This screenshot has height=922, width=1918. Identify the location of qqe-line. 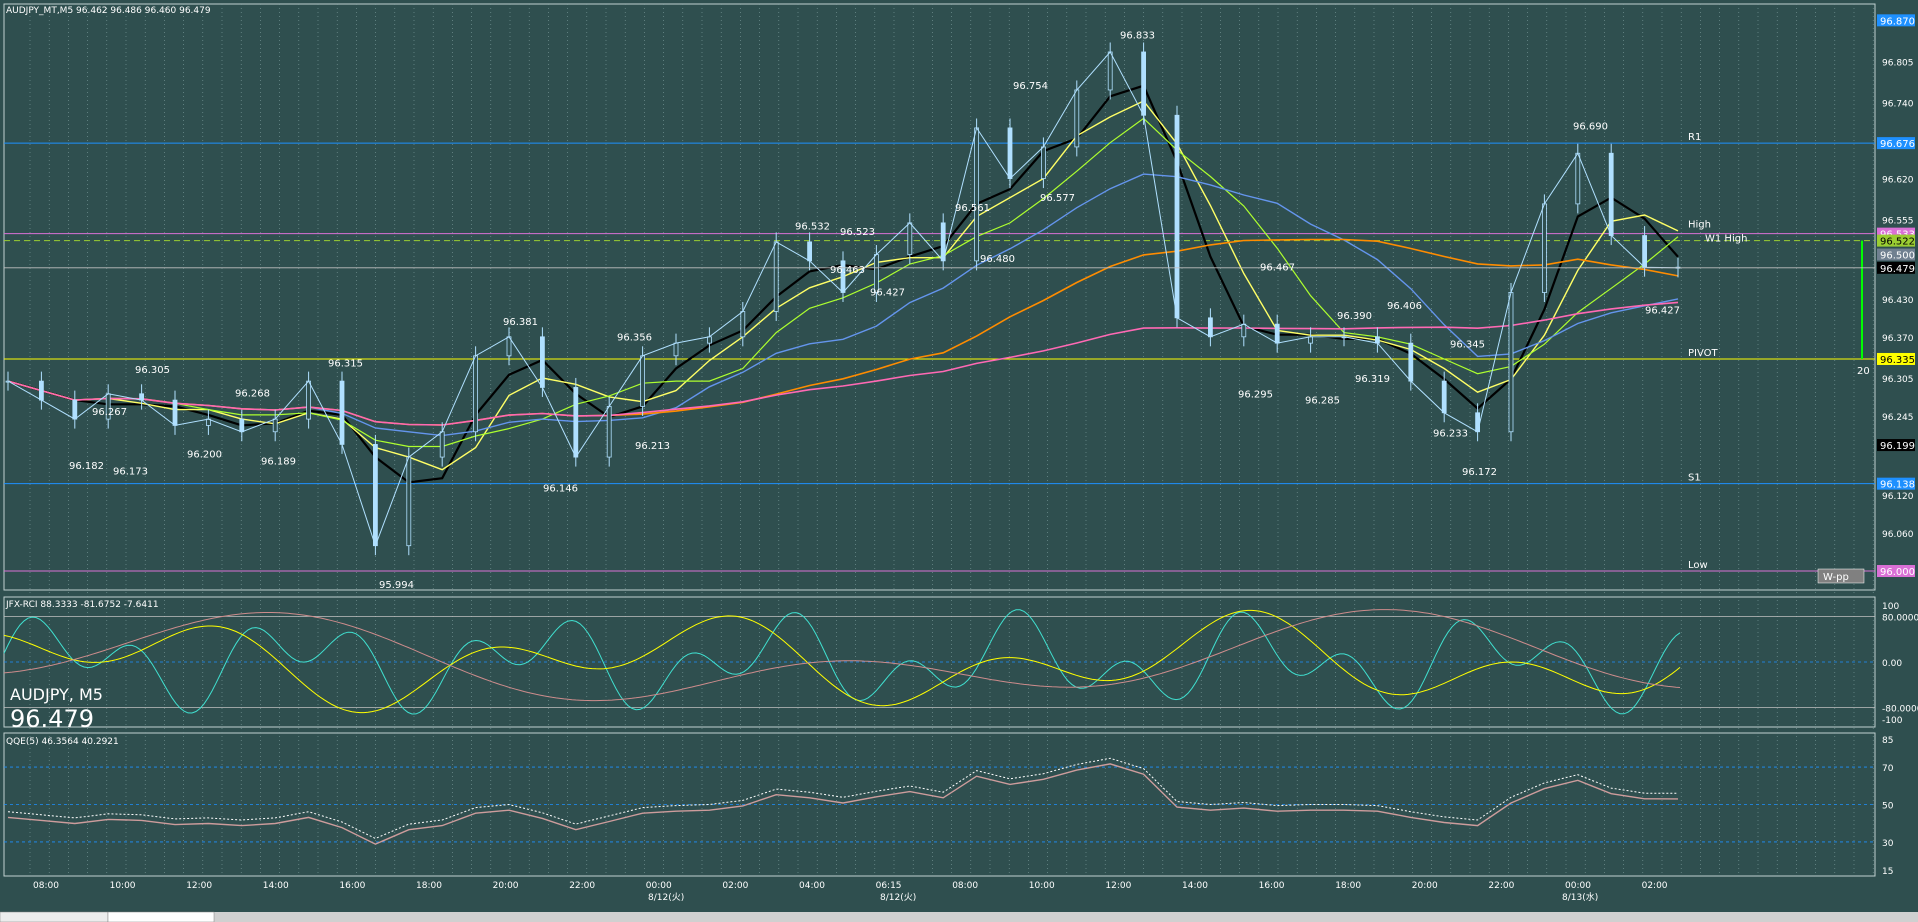
(843, 804).